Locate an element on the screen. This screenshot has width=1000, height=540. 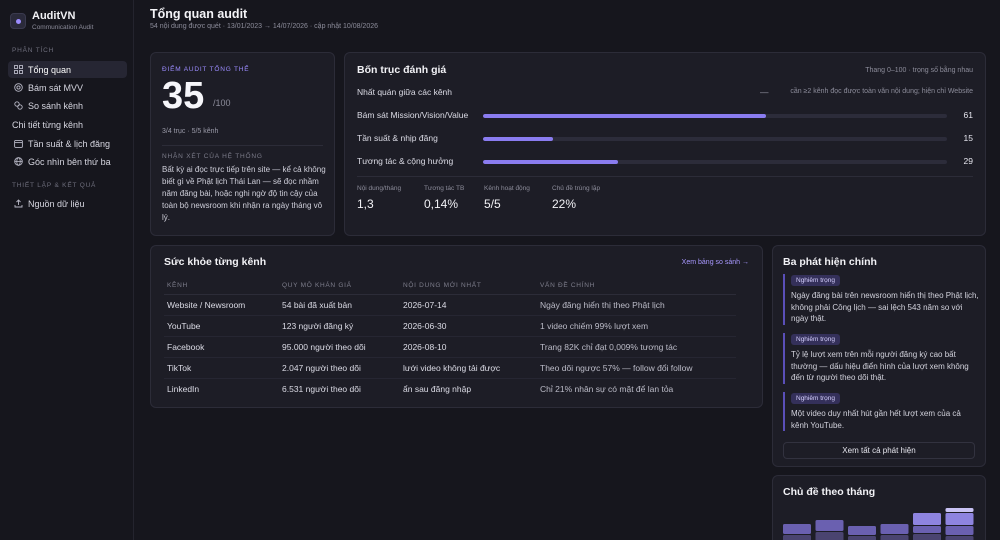
sidebar-item-third-party: Góc nhìn bên thứ ba is located at coordinates (67, 161).